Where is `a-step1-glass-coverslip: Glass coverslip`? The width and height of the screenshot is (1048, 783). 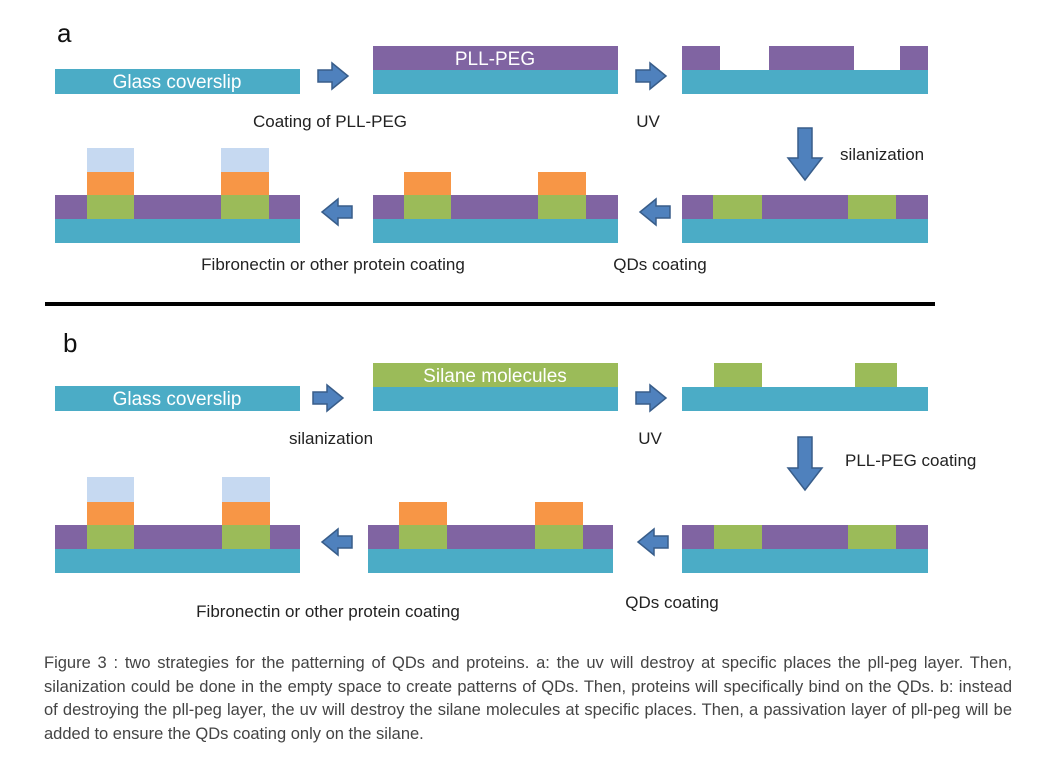
a-step1-glass-coverslip: Glass coverslip is located at coordinates (177, 81).